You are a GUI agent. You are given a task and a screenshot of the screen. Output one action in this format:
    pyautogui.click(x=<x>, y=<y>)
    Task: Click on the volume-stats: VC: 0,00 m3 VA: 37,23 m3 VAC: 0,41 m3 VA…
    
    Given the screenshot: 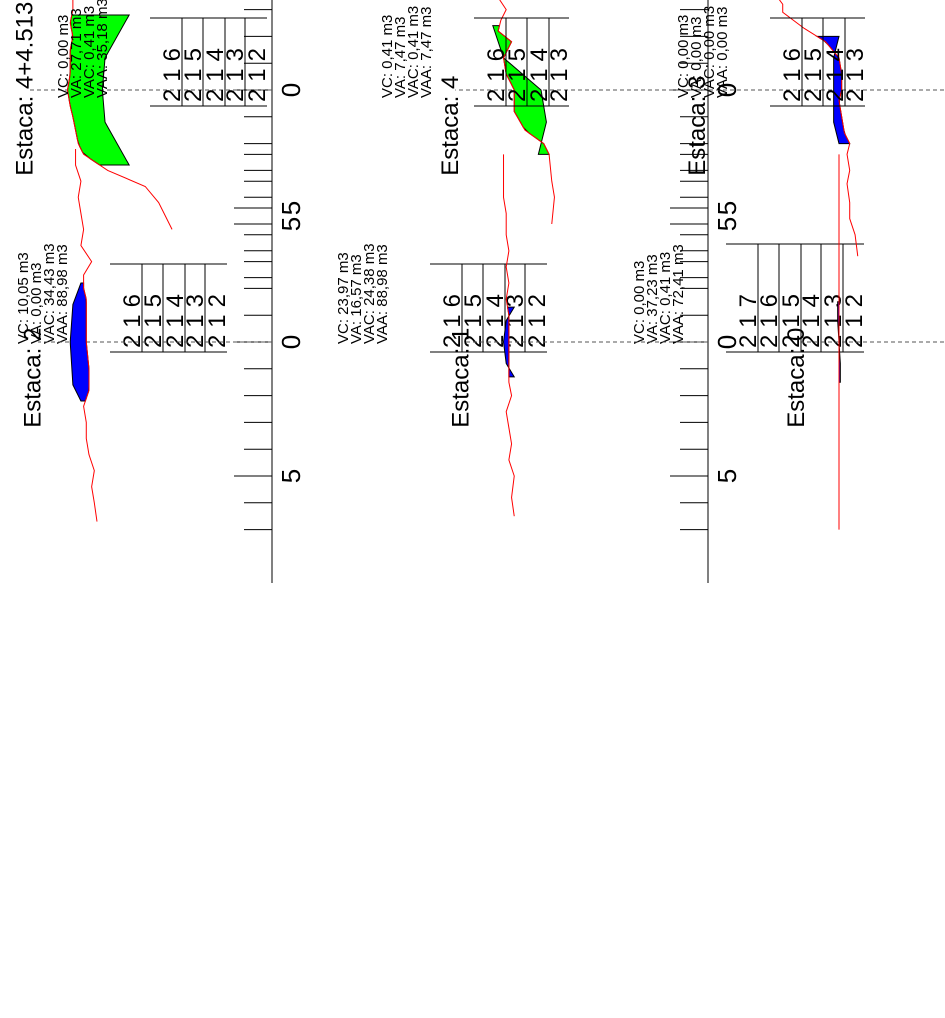 What is the action you would take?
    pyautogui.click(x=659, y=294)
    